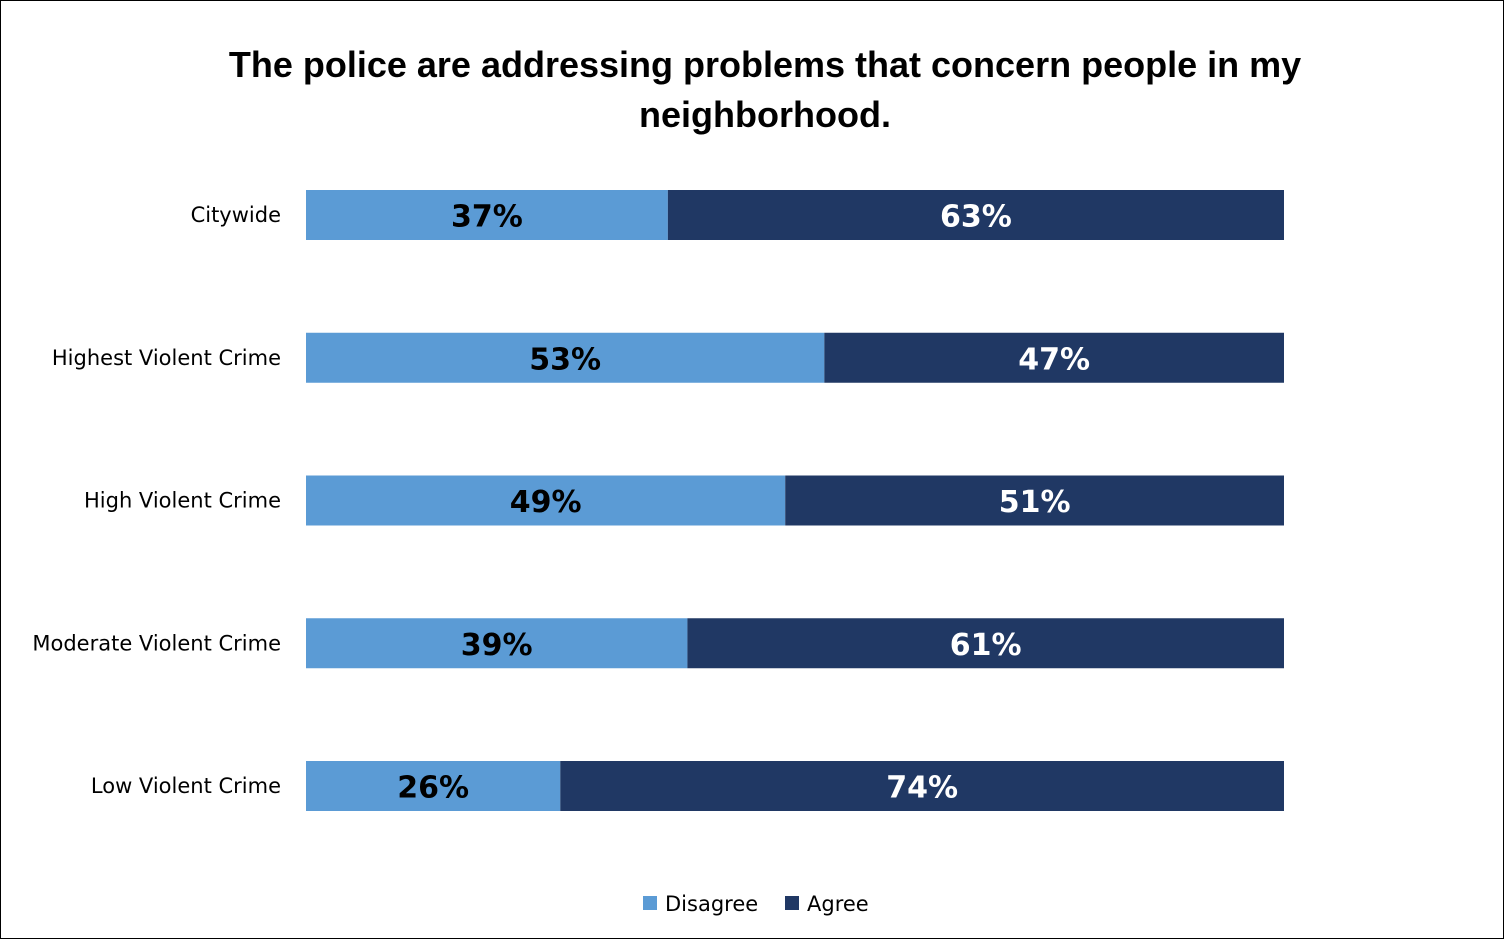  I want to click on category-label: Citywide, so click(236, 215).